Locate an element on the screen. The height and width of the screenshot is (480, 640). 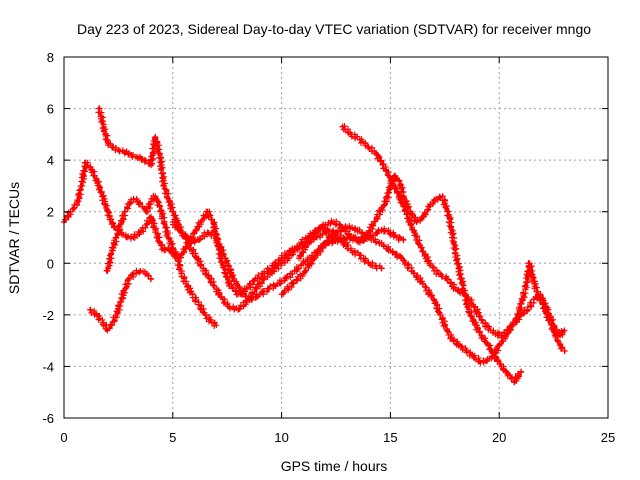
data-point-fill is located at coordinates (223, 228).